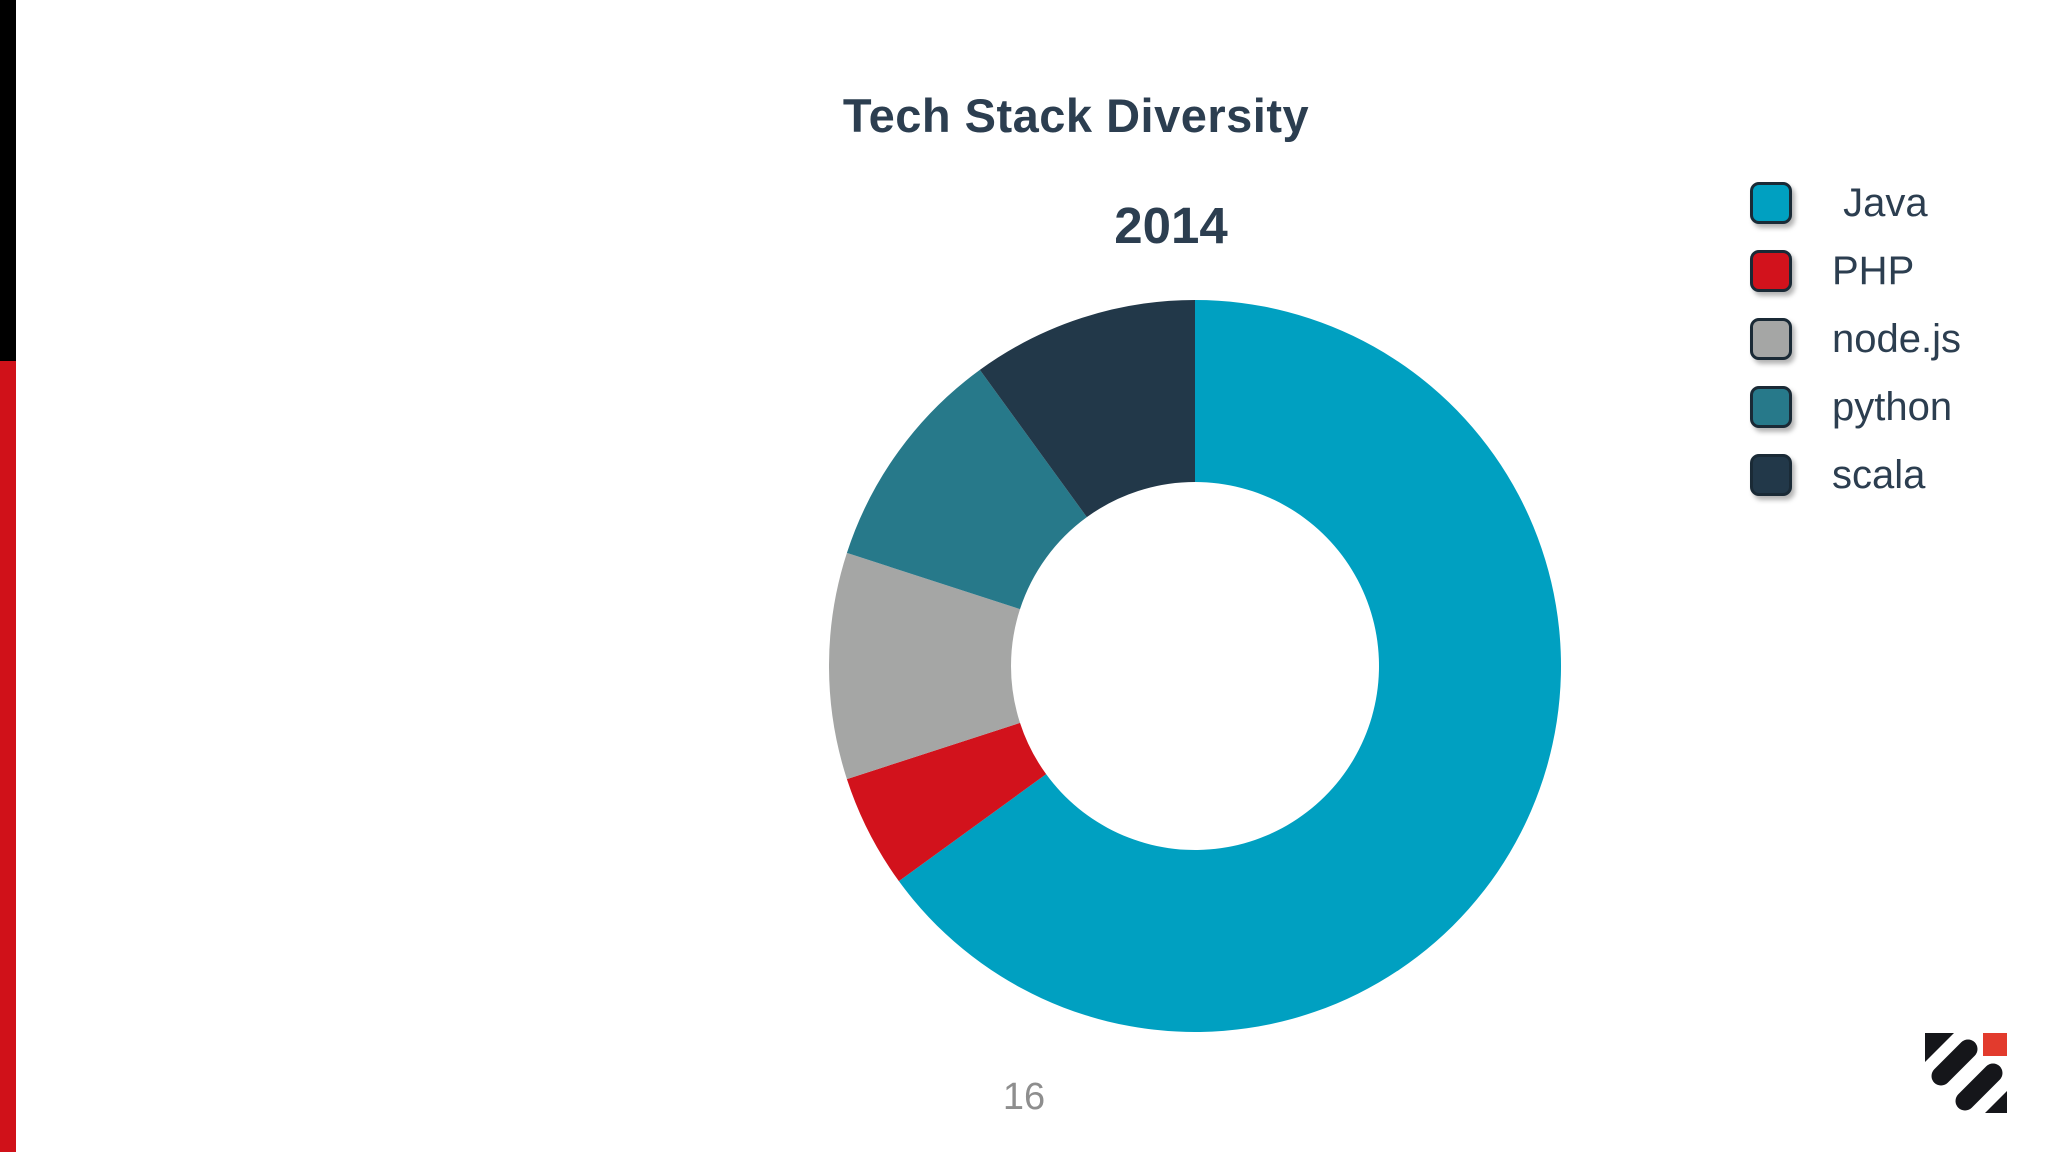  I want to click on logo-triangle-bottom-right, so click(1996, 1102).